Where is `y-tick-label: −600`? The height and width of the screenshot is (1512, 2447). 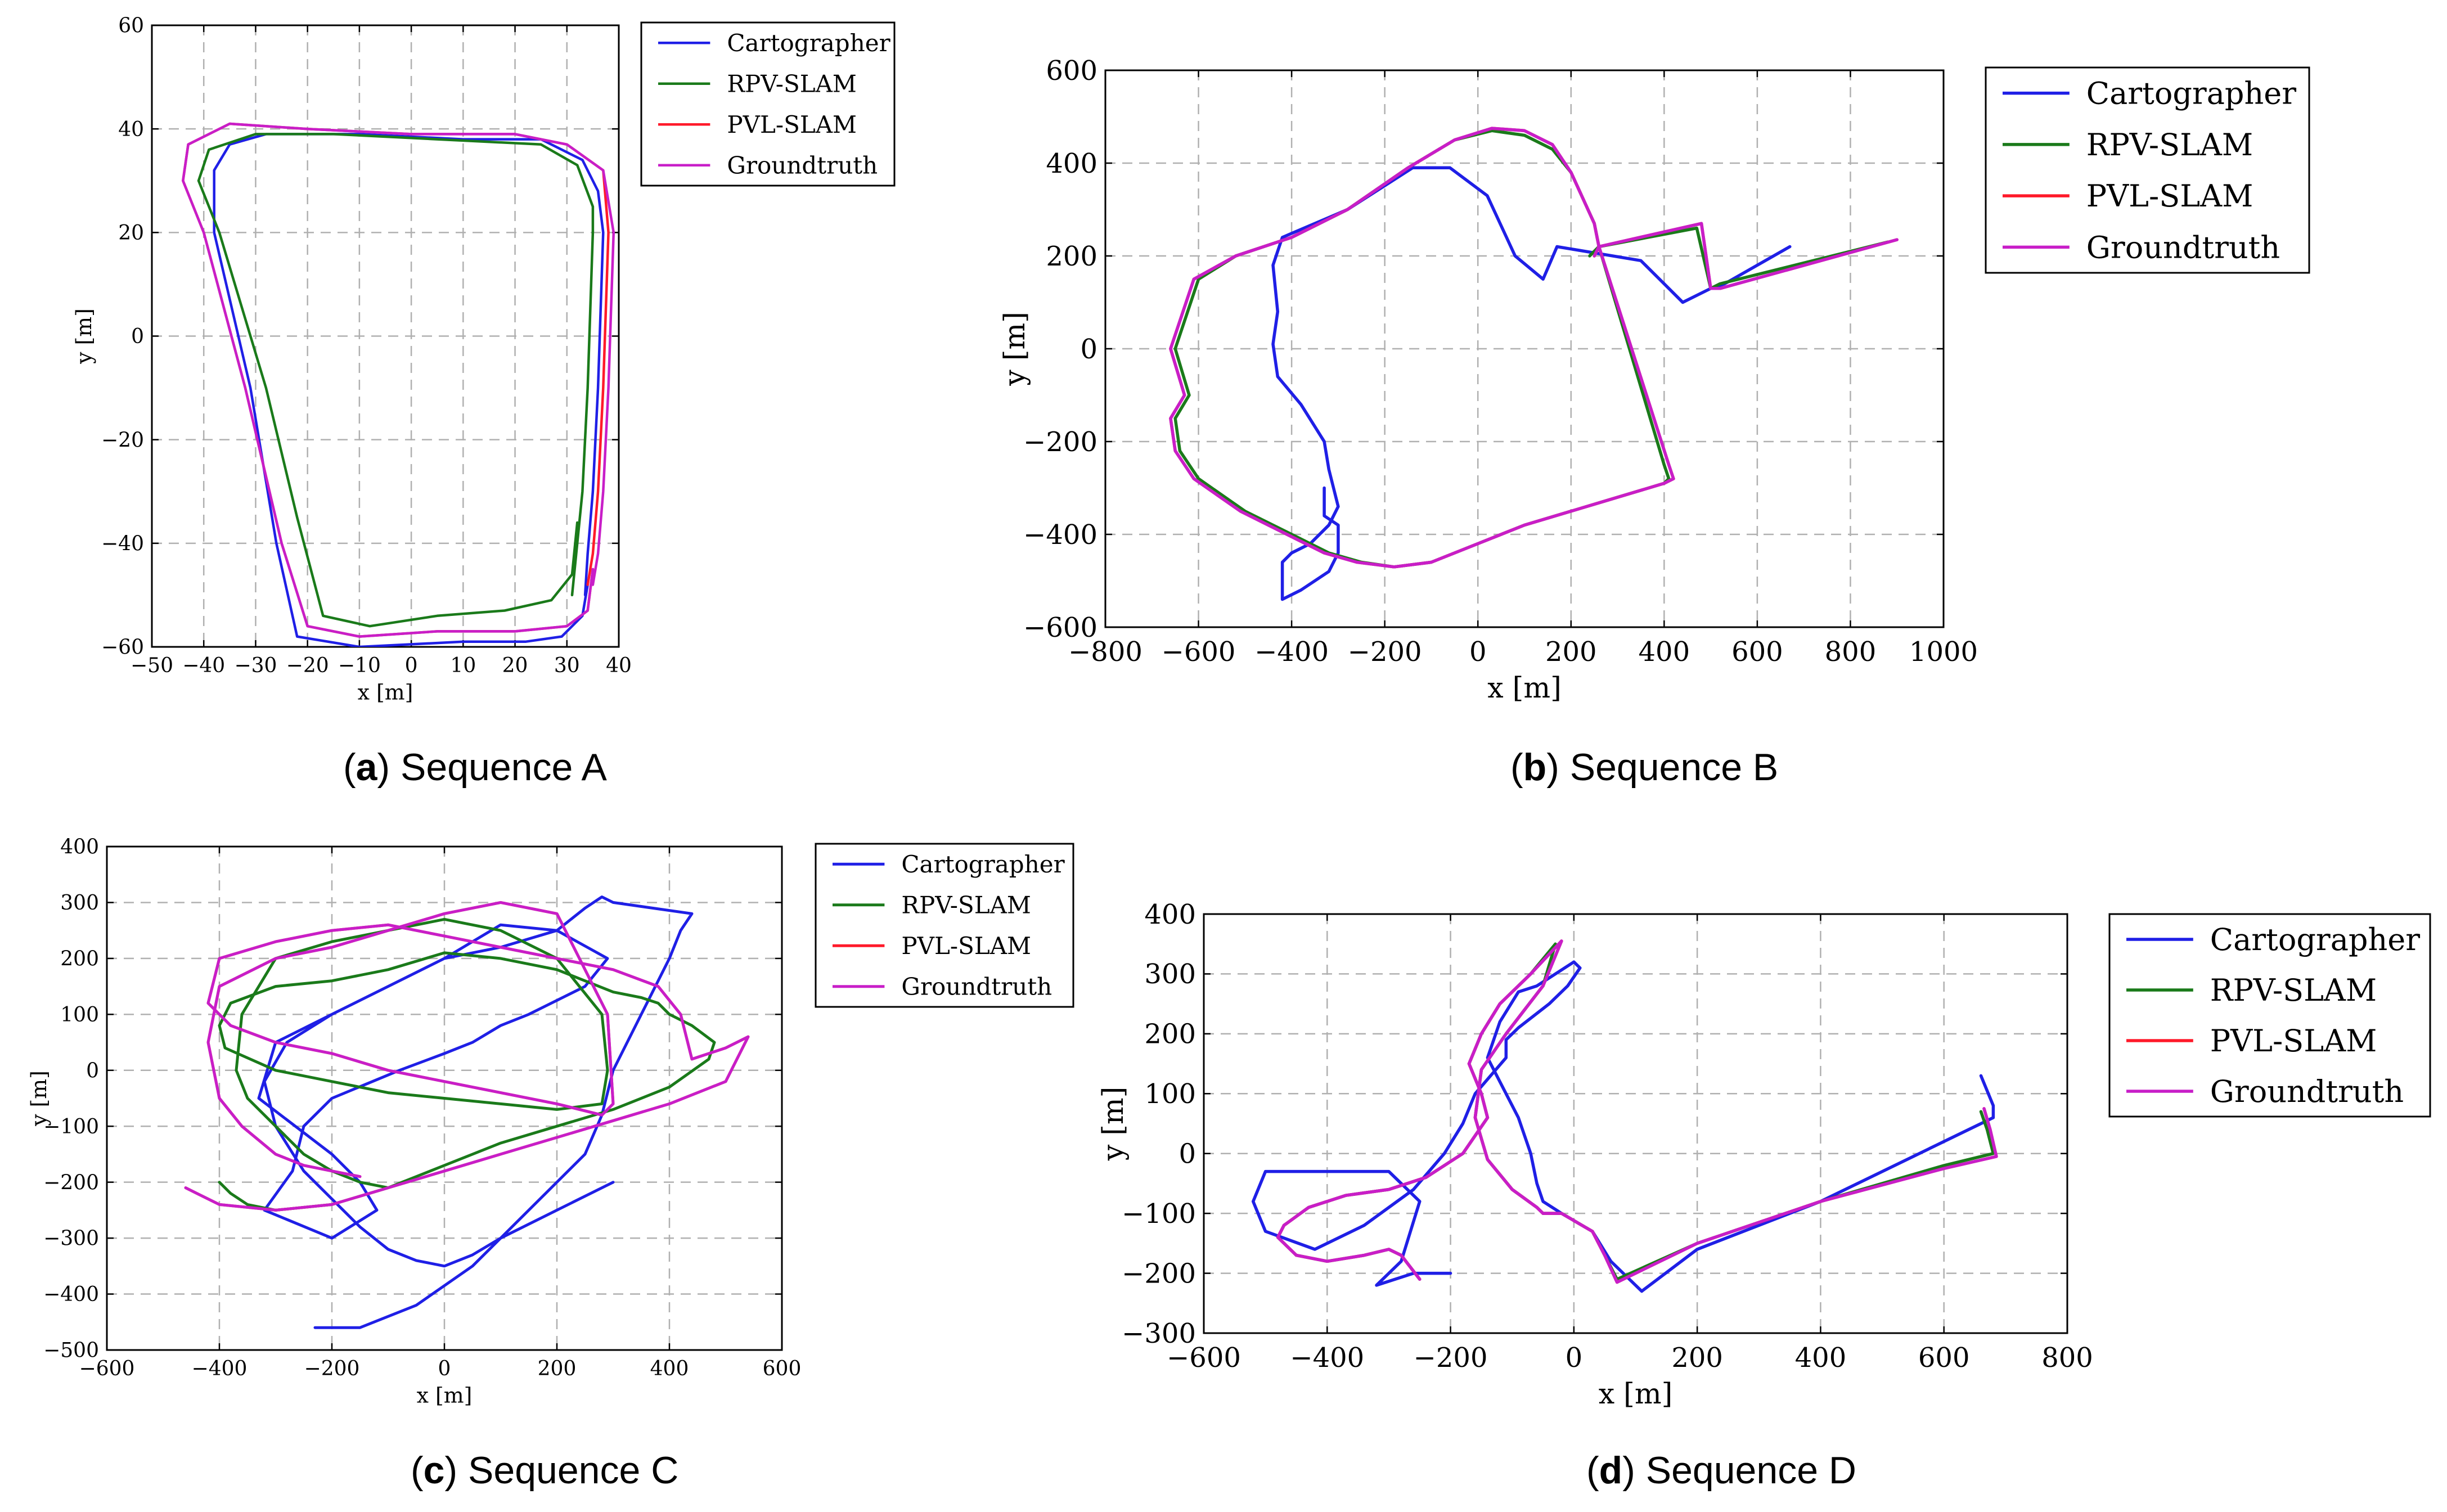
y-tick-label: −600 is located at coordinates (1060, 628).